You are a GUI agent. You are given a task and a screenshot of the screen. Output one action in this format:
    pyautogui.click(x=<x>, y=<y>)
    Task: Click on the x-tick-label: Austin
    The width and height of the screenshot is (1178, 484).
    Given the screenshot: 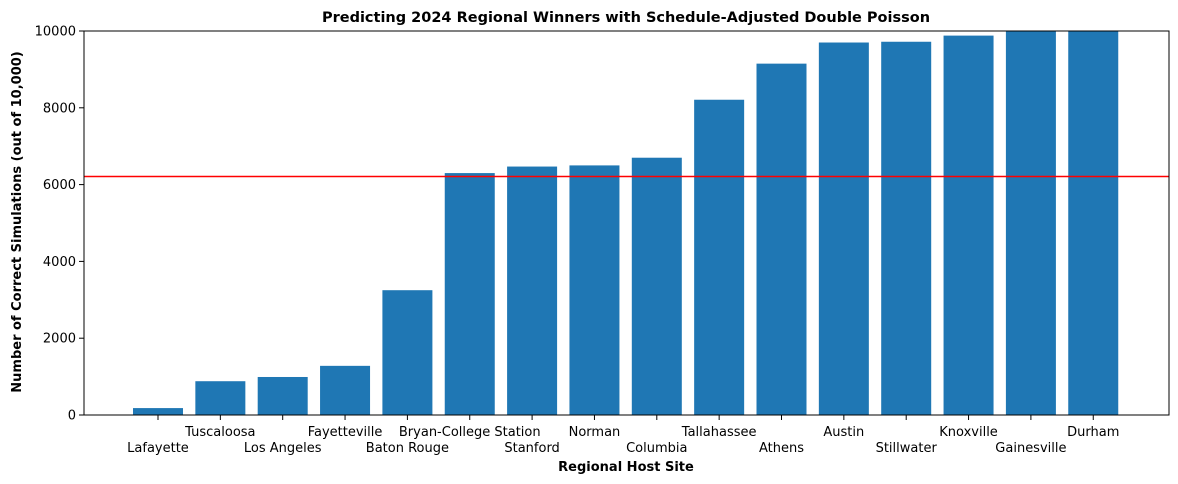 What is the action you would take?
    pyautogui.click(x=843, y=432)
    